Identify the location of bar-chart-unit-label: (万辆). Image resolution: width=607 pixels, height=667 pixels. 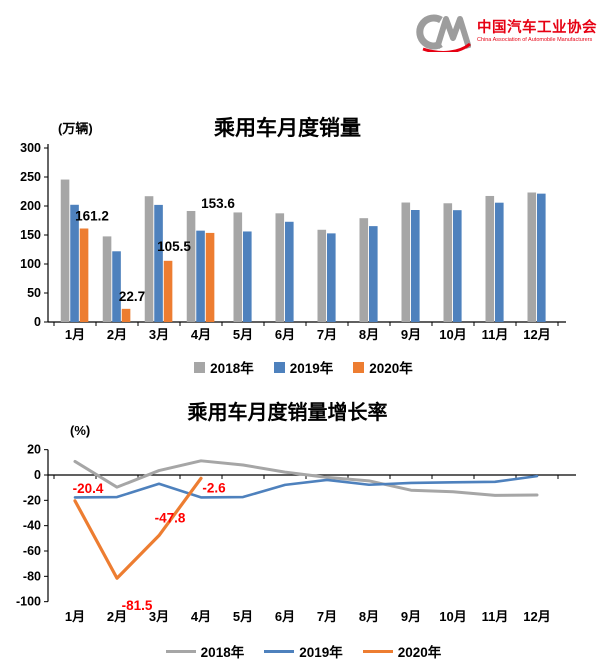
(75, 128).